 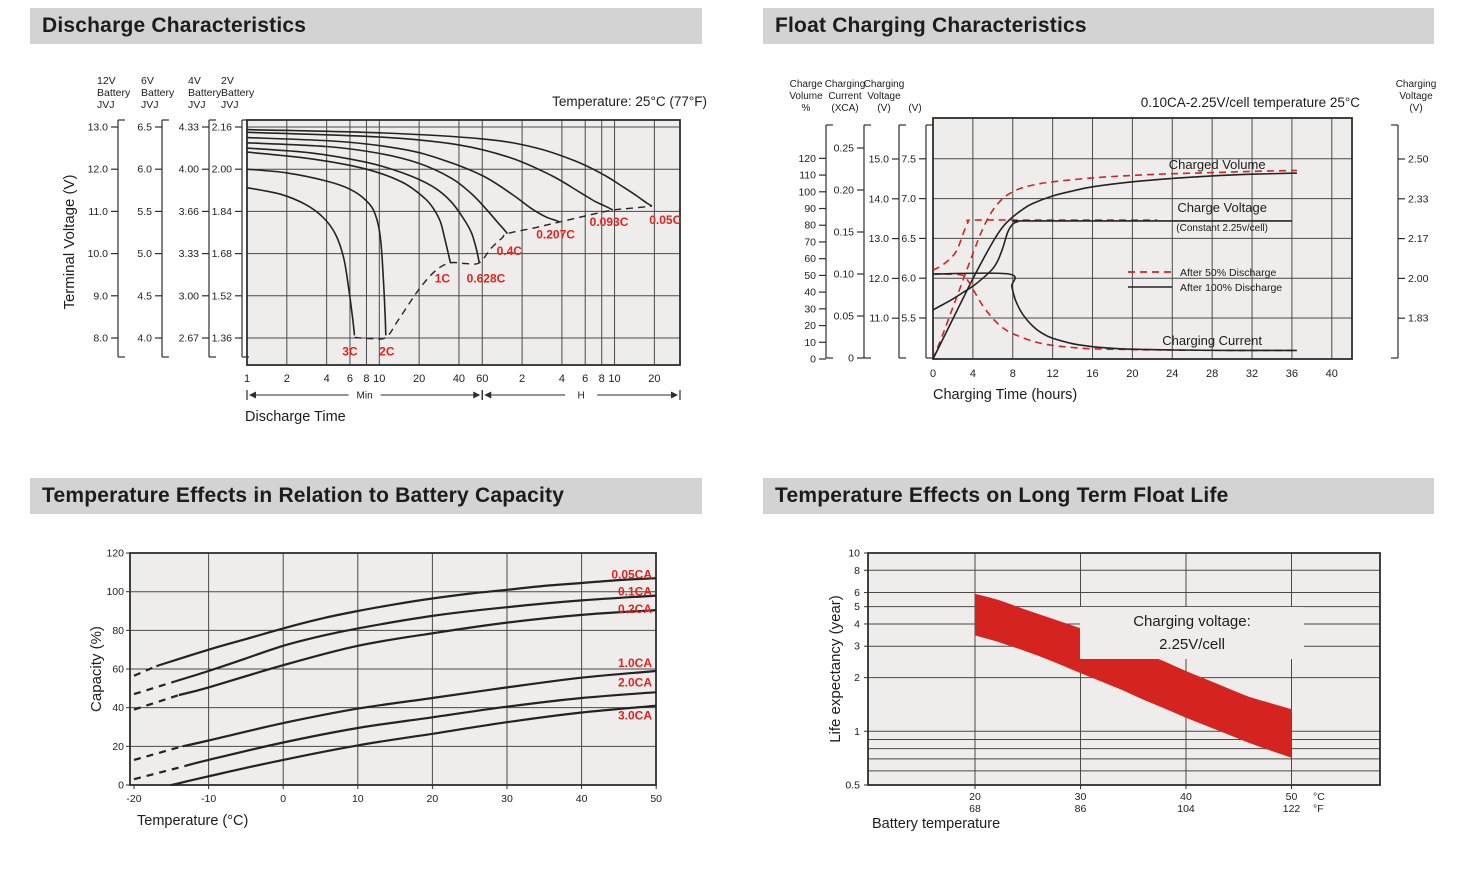 I want to click on svg-text: 8.0, so click(x=100, y=339).